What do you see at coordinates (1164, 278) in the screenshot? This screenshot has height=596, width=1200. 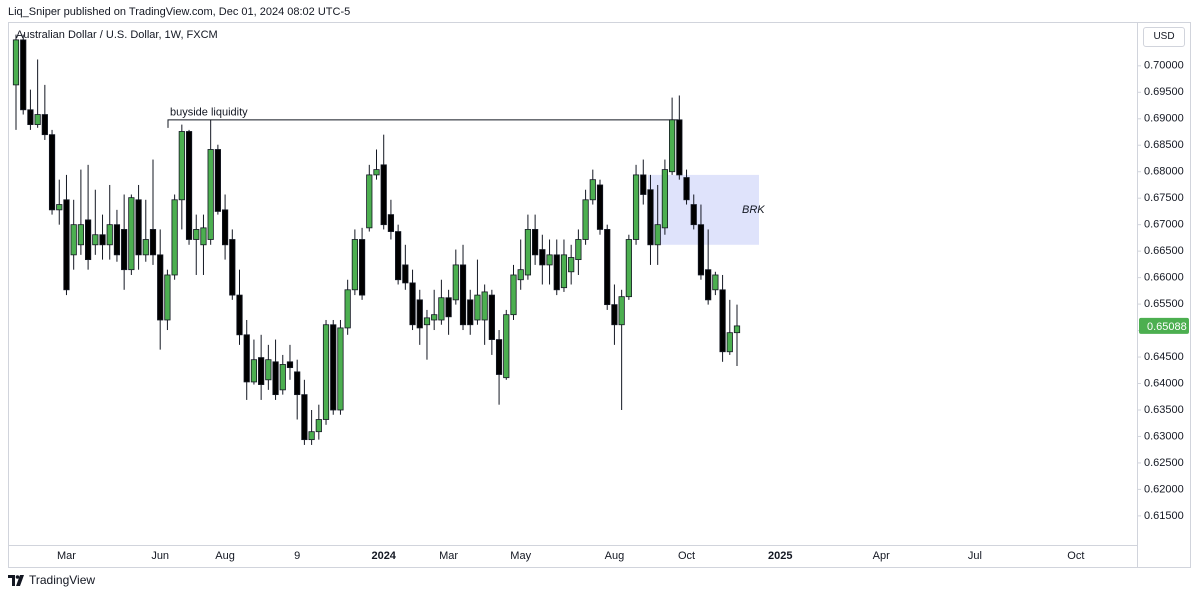 I see `y-tick-label: 0.66000` at bounding box center [1164, 278].